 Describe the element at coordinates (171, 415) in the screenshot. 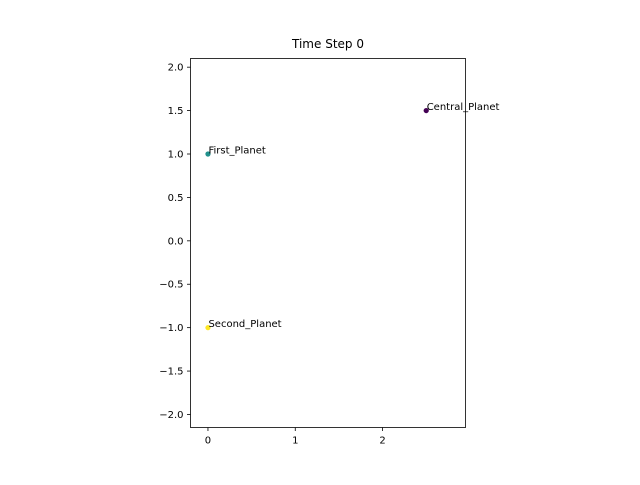

I see `y-tick-label: −2.0` at that location.